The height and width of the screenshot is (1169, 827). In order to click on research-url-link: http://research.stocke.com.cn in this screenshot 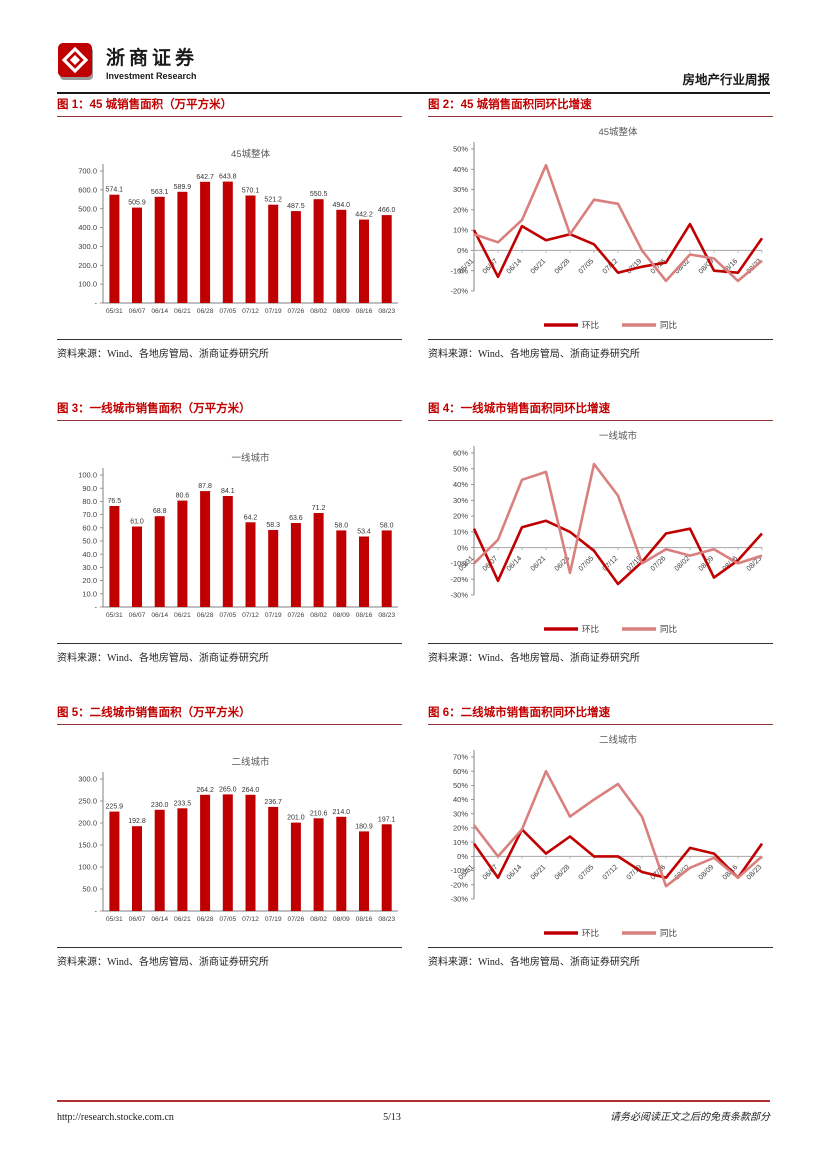, I will do `click(115, 1117)`.